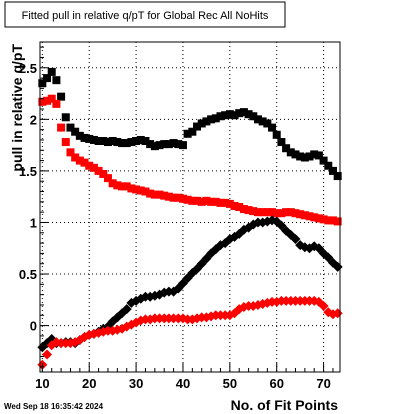 The width and height of the screenshot is (400, 414). I want to click on y-tick-label: 2, so click(33, 119).